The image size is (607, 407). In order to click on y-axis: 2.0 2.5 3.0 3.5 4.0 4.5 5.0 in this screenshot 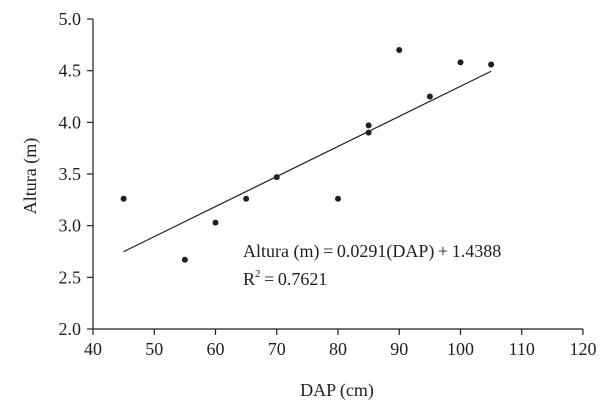, I will do `click(76, 174)`.